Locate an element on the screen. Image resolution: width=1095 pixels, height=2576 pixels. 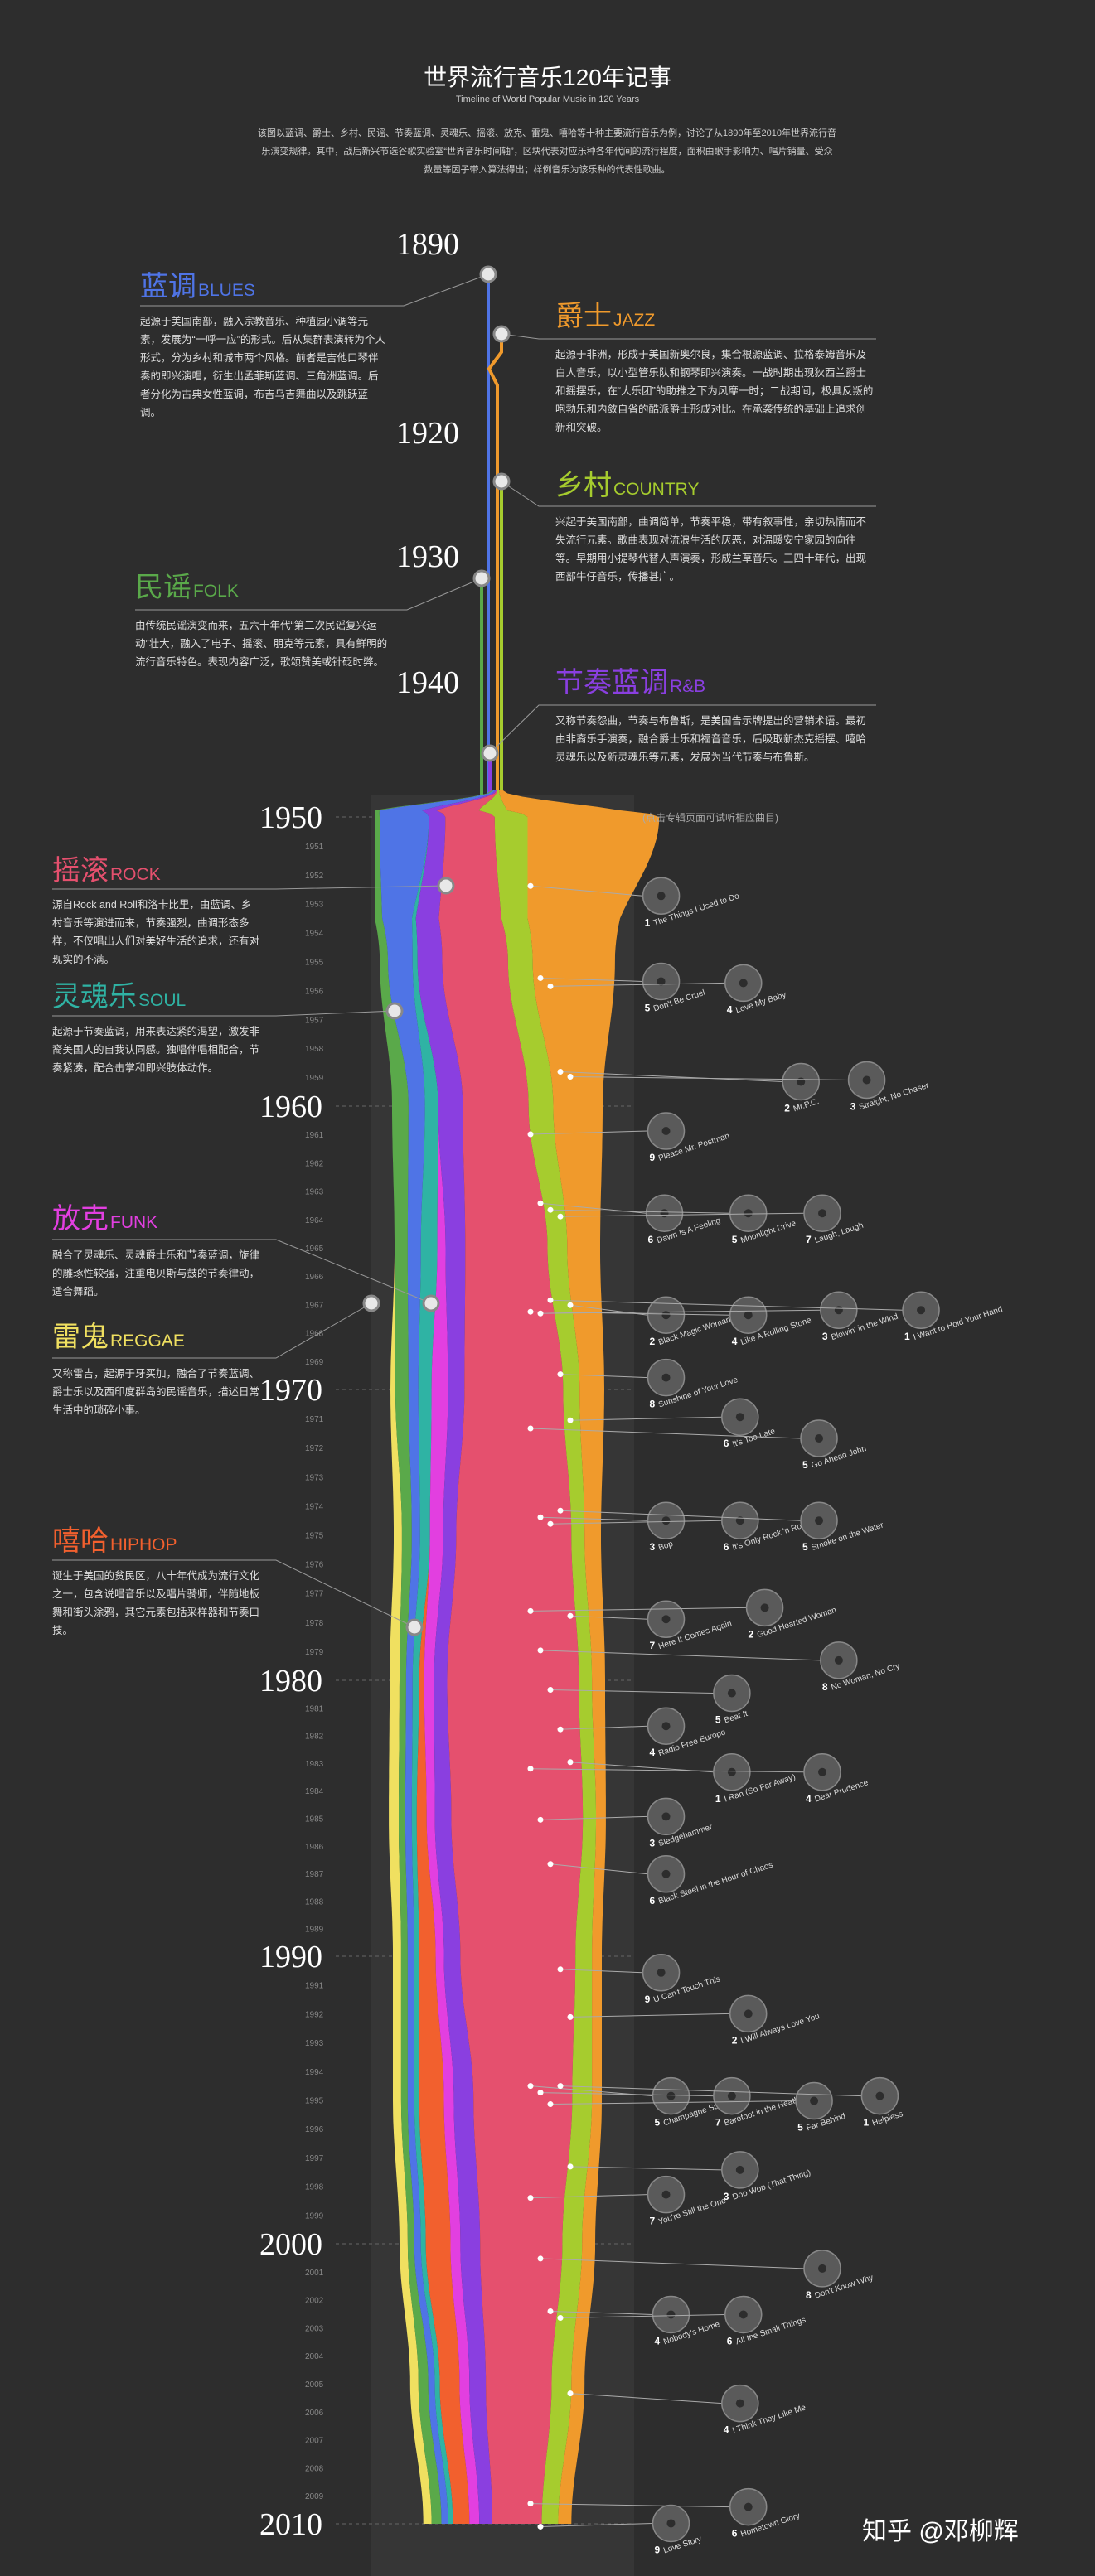
album: 5 Far Behind is located at coordinates (821, 2107).